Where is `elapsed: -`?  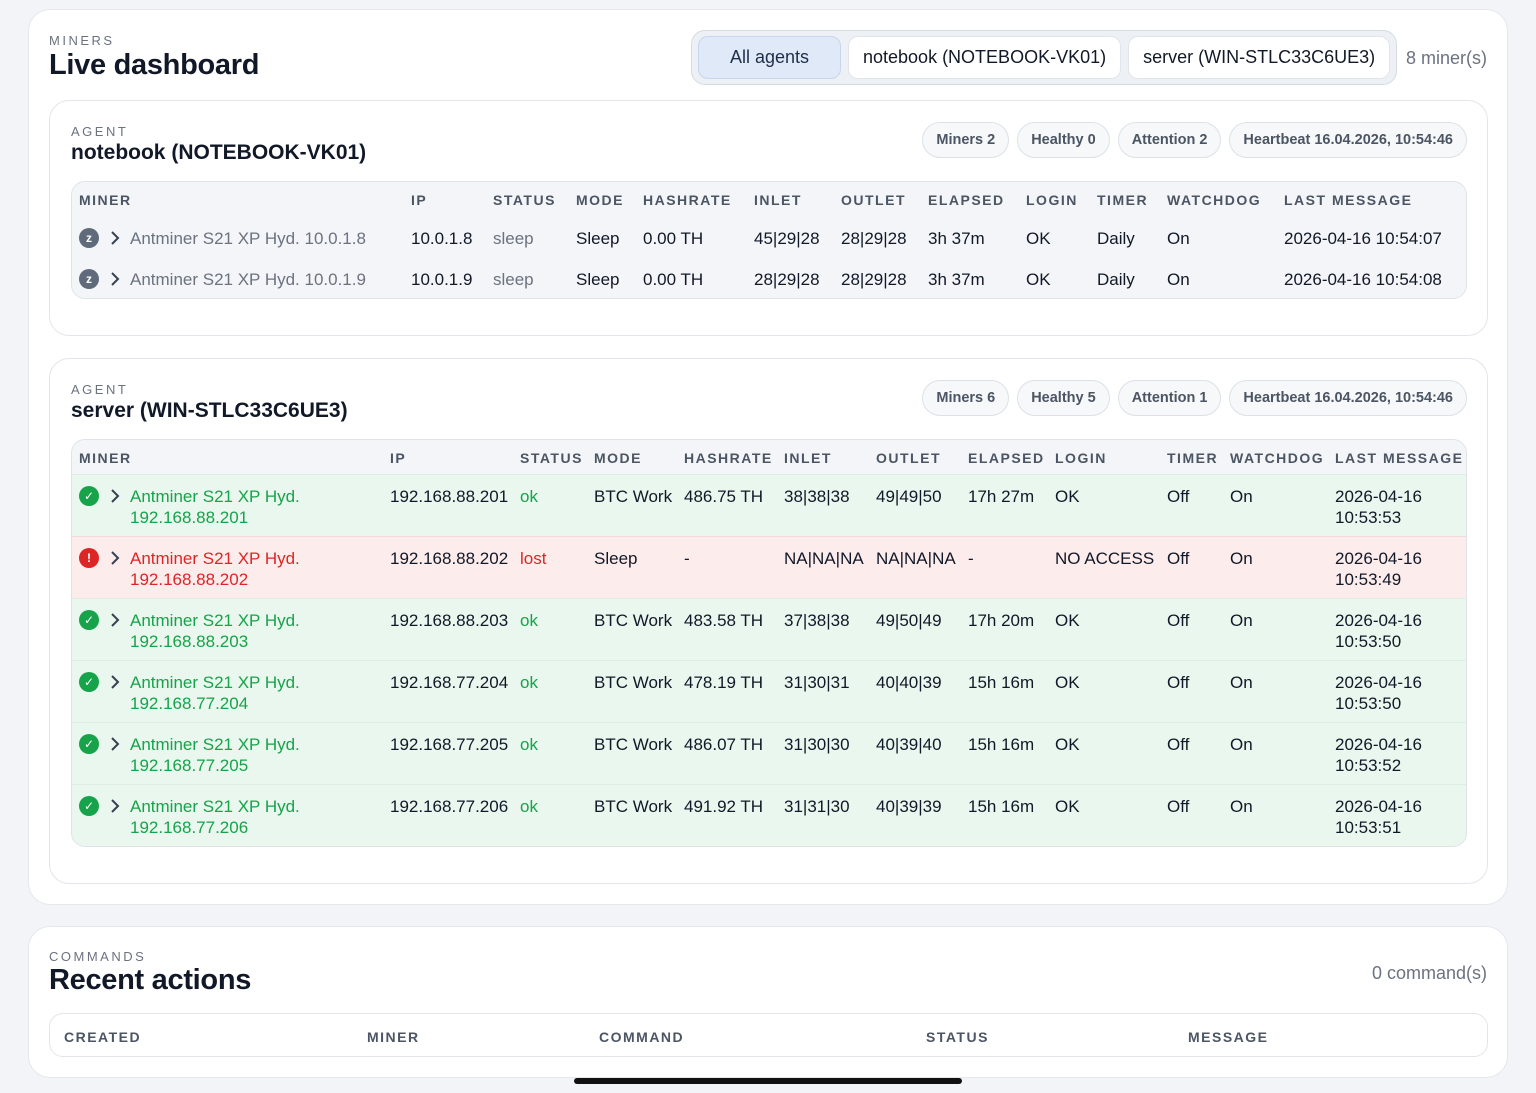
elapsed: - is located at coordinates (971, 558).